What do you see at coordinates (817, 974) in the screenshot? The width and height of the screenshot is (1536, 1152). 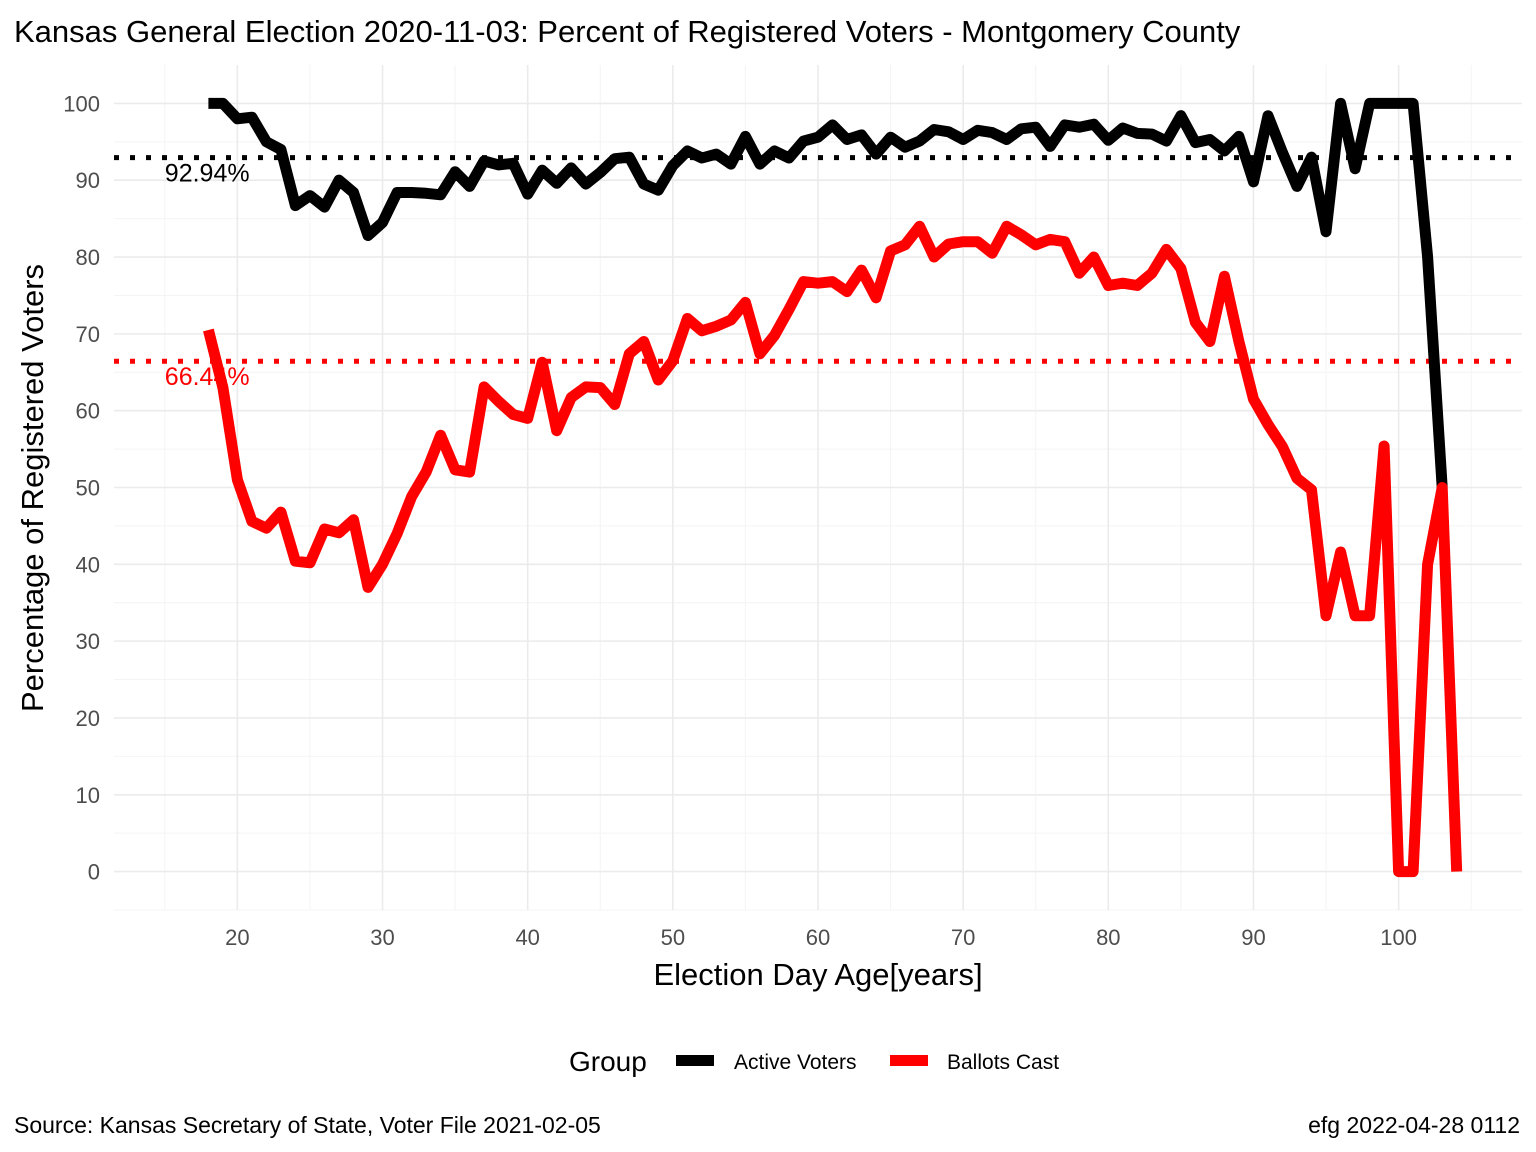 I see `x-axis-title: Election Day Age[years]` at bounding box center [817, 974].